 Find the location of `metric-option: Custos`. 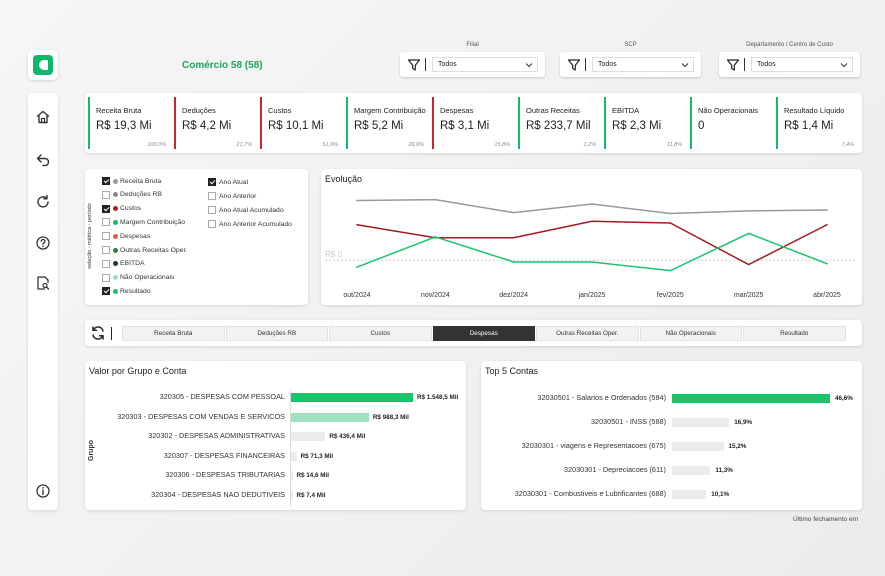

metric-option: Custos is located at coordinates (121, 208).